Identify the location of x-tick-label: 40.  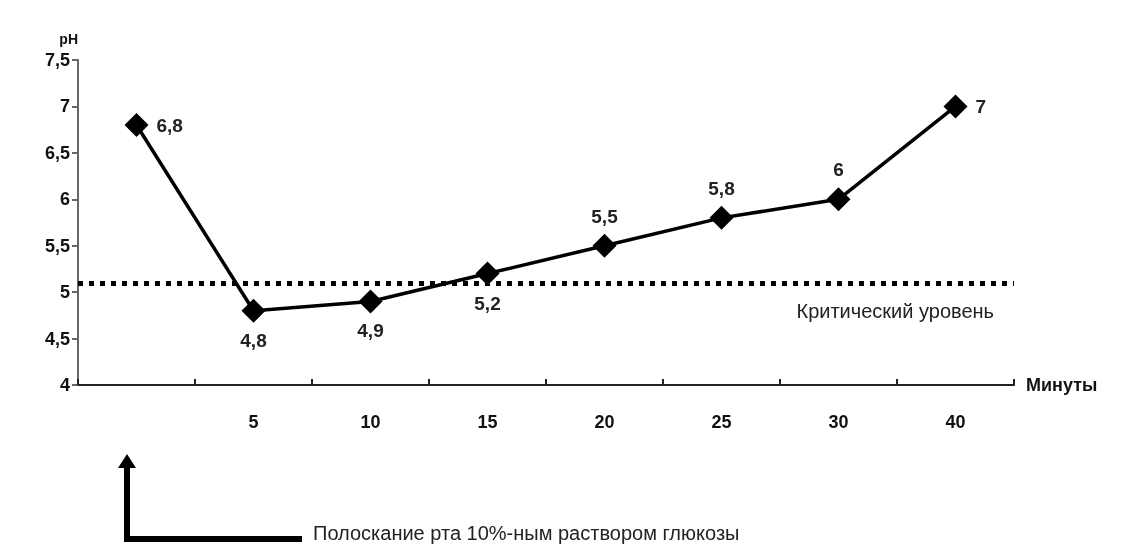
(955, 422).